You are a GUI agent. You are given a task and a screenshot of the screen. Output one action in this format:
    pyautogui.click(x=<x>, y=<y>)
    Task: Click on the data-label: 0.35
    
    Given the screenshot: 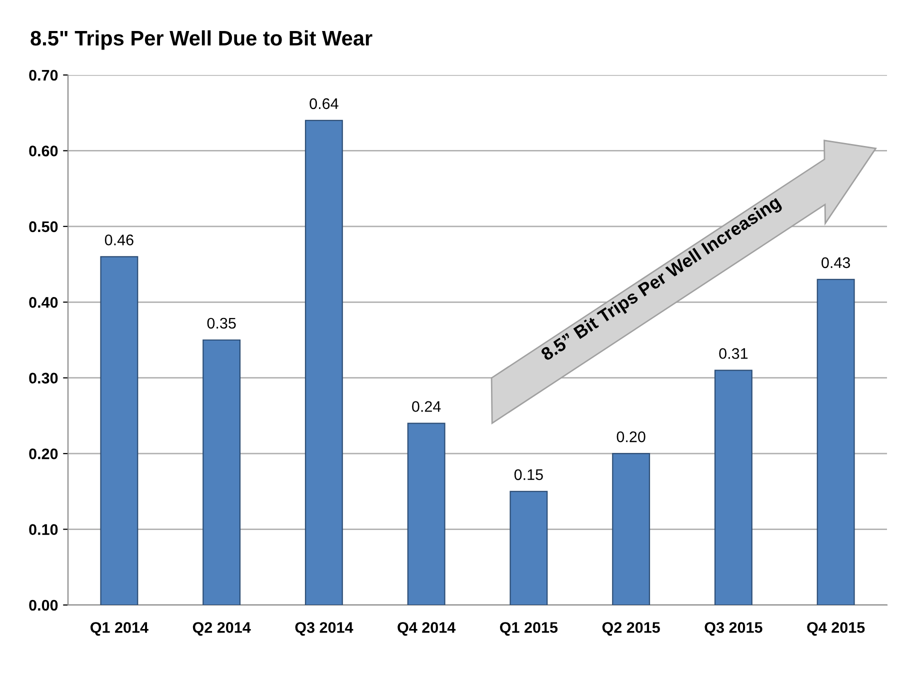 What is the action you would take?
    pyautogui.click(x=221, y=323)
    